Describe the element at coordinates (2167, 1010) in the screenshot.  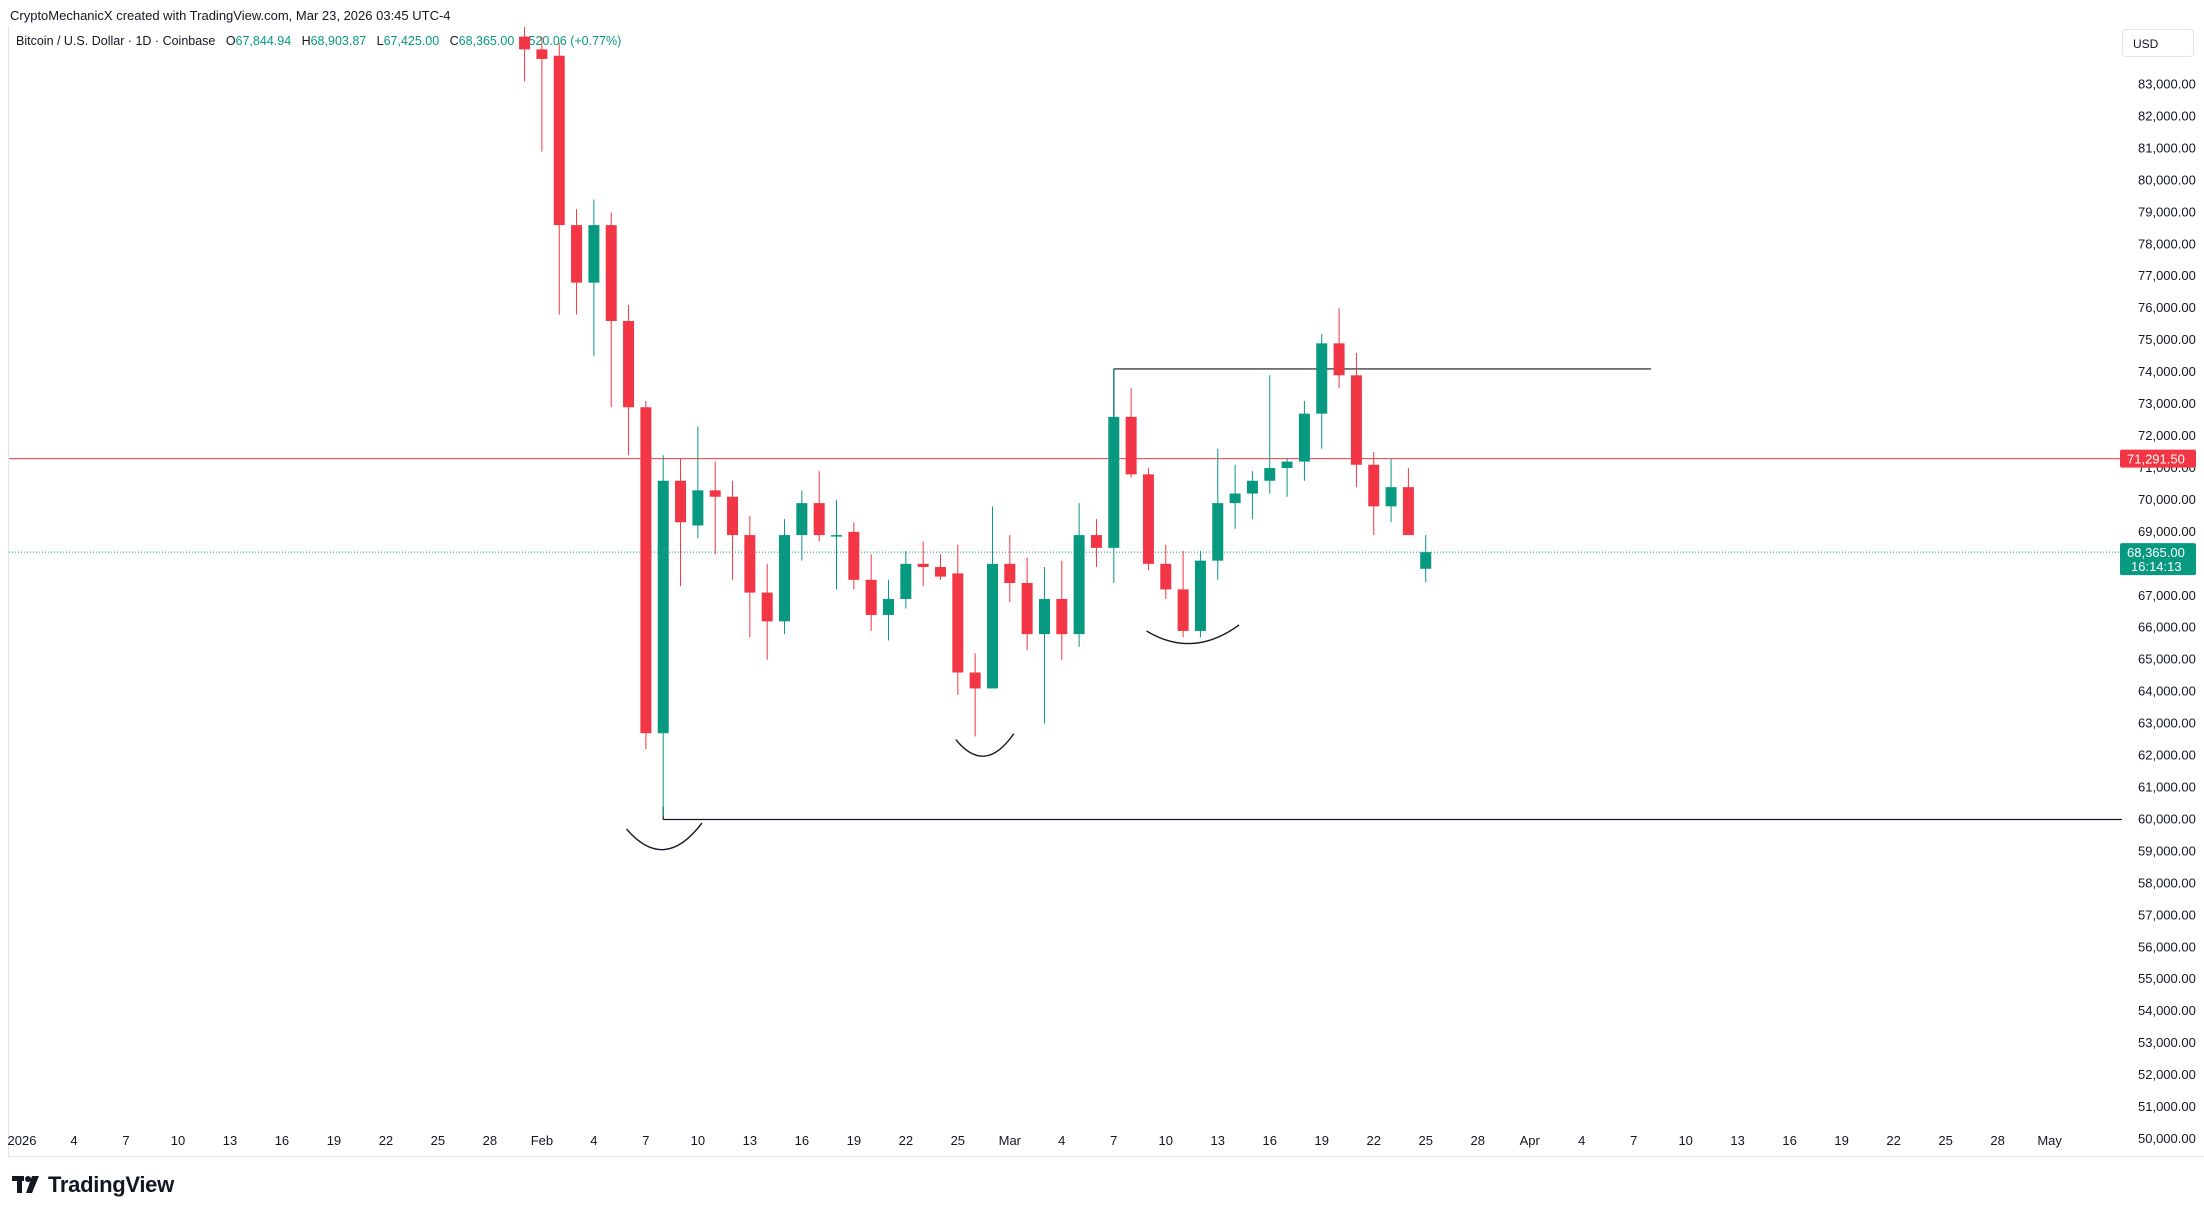
I see `y-tick-label: 54,000.00` at that location.